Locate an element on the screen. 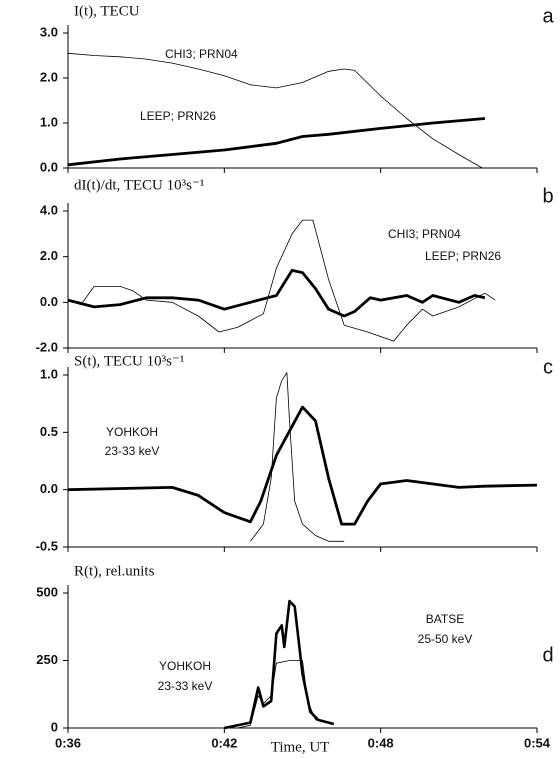 This screenshot has height=759, width=560. y-tick-label: 0 is located at coordinates (54, 726).